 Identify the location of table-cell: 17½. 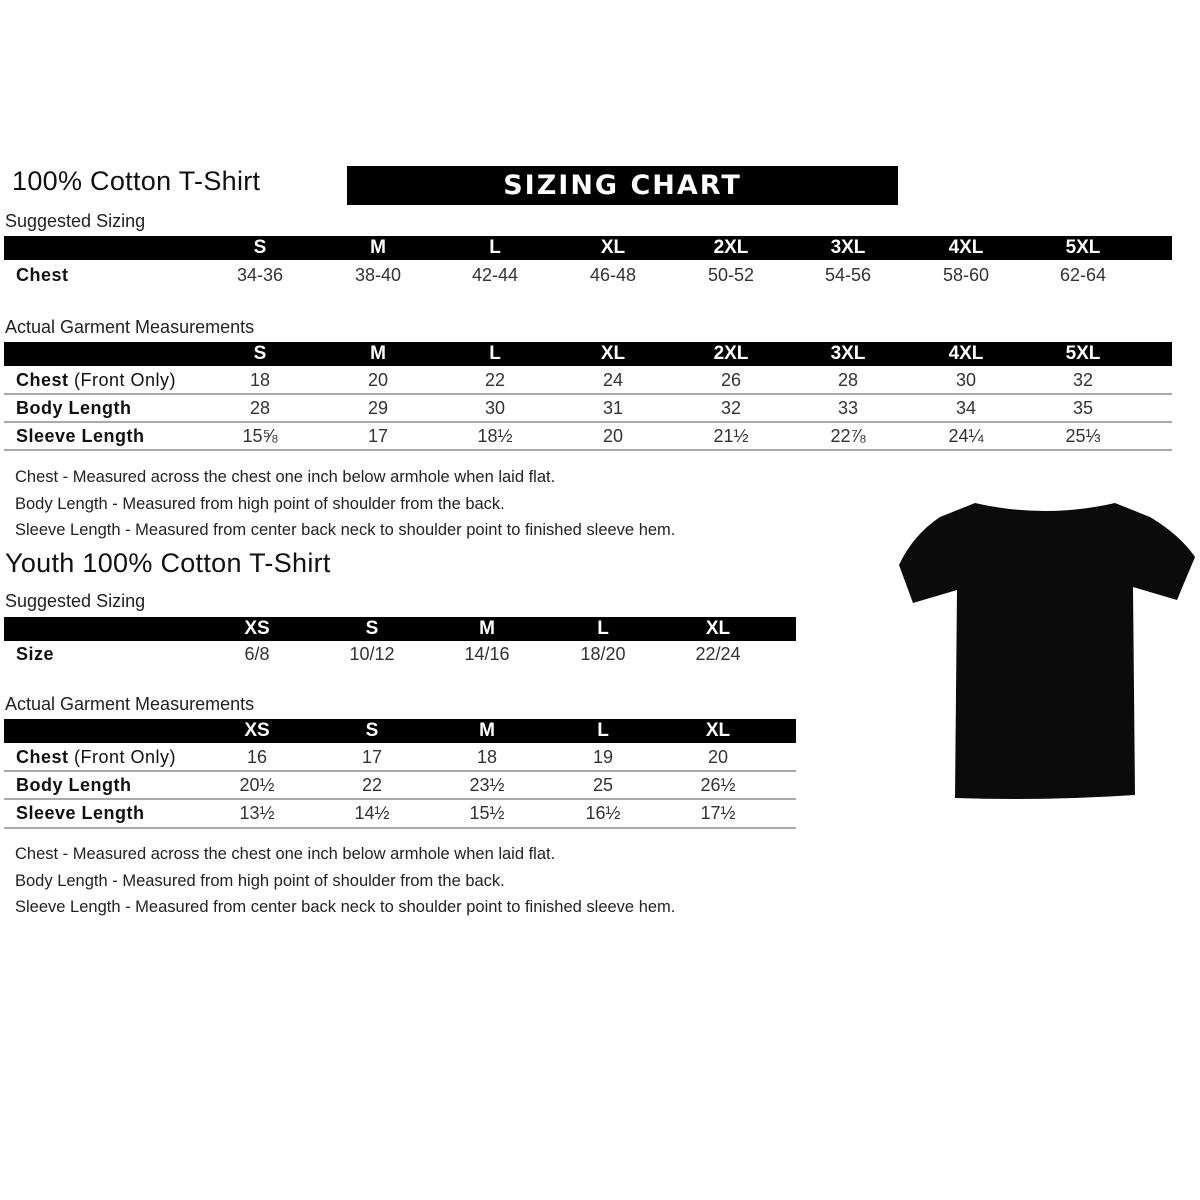
(718, 813).